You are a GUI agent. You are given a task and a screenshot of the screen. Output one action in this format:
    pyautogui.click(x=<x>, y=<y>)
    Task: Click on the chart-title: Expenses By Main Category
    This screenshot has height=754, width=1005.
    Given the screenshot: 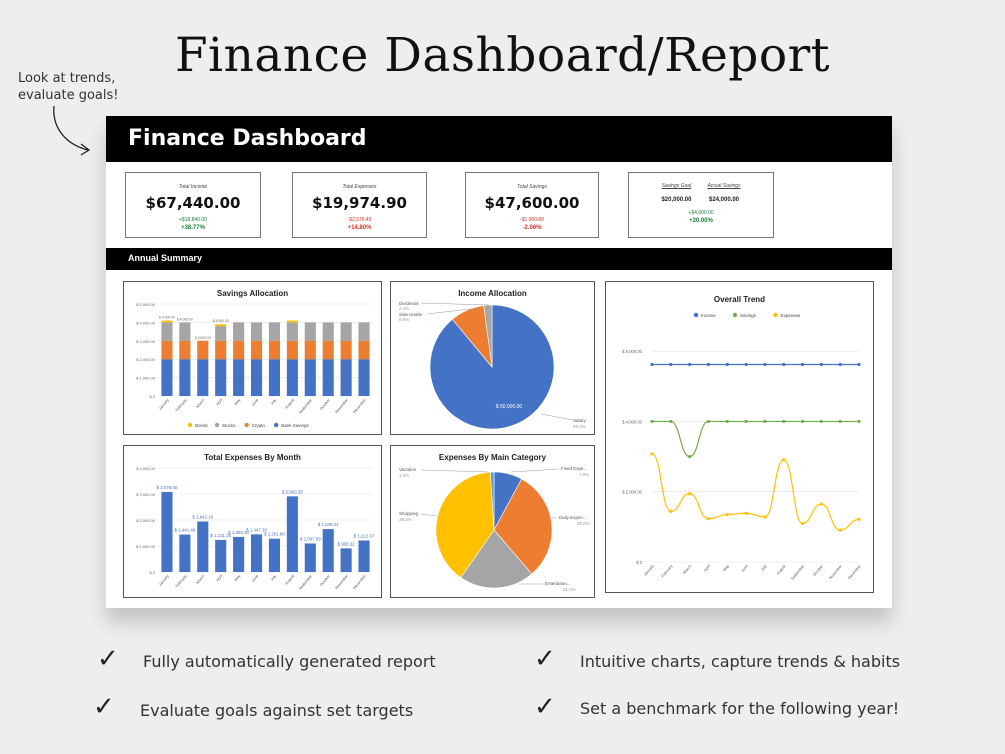 What is the action you would take?
    pyautogui.click(x=492, y=457)
    